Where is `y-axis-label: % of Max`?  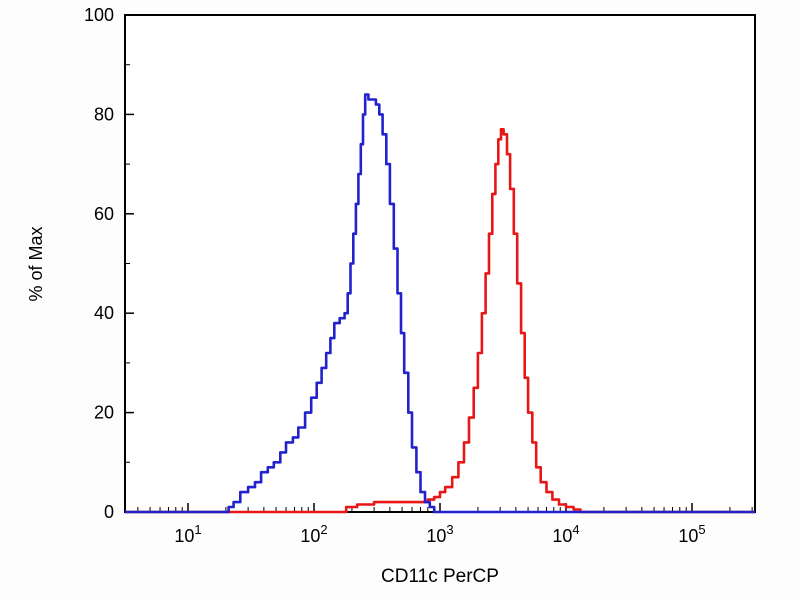 y-axis-label: % of Max is located at coordinates (36, 263).